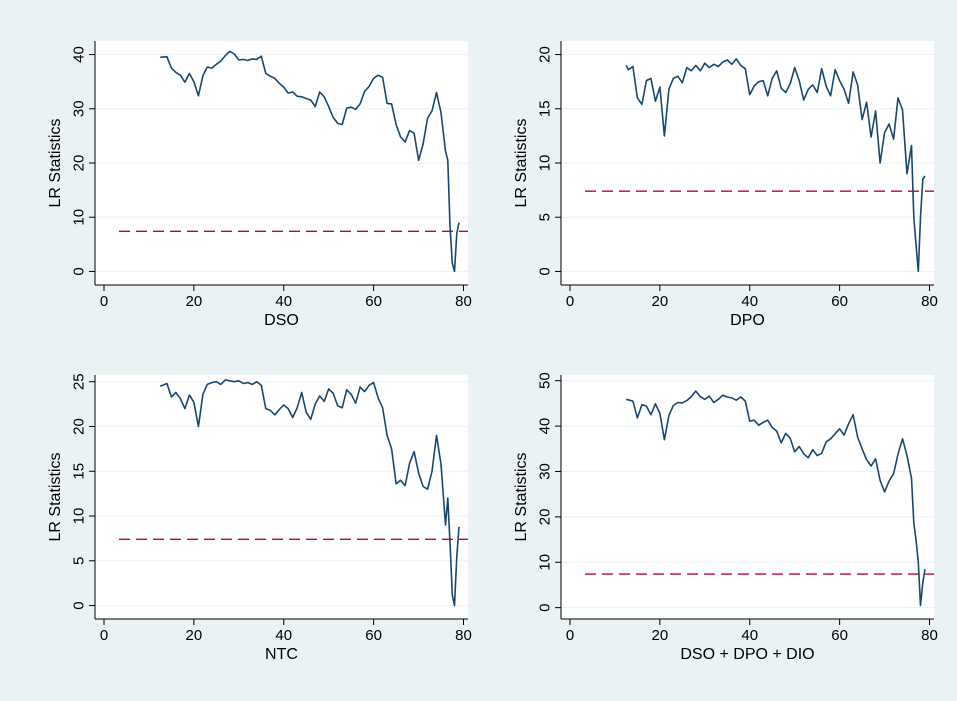  What do you see at coordinates (545, 380) in the screenshot?
I see `y-tick-label: 50` at bounding box center [545, 380].